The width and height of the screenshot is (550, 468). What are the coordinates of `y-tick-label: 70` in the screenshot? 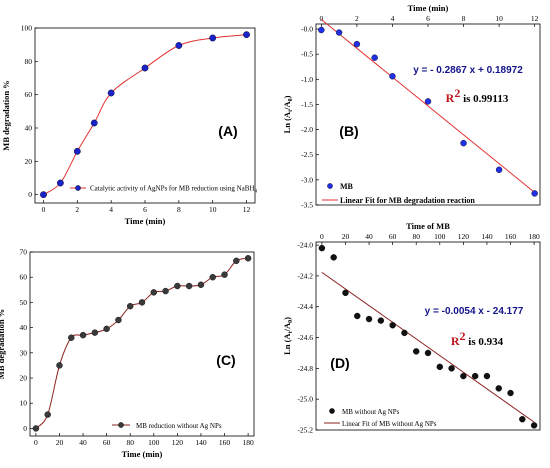 It's located at (24, 252).